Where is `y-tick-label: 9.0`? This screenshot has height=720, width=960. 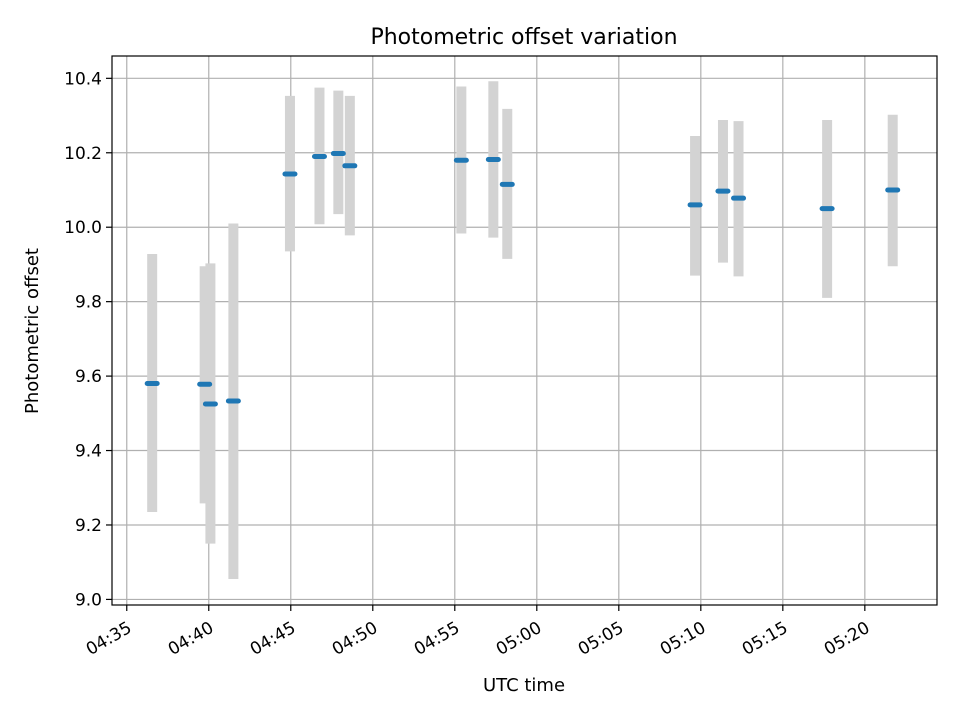 y-tick-label: 9.0 is located at coordinates (88, 600).